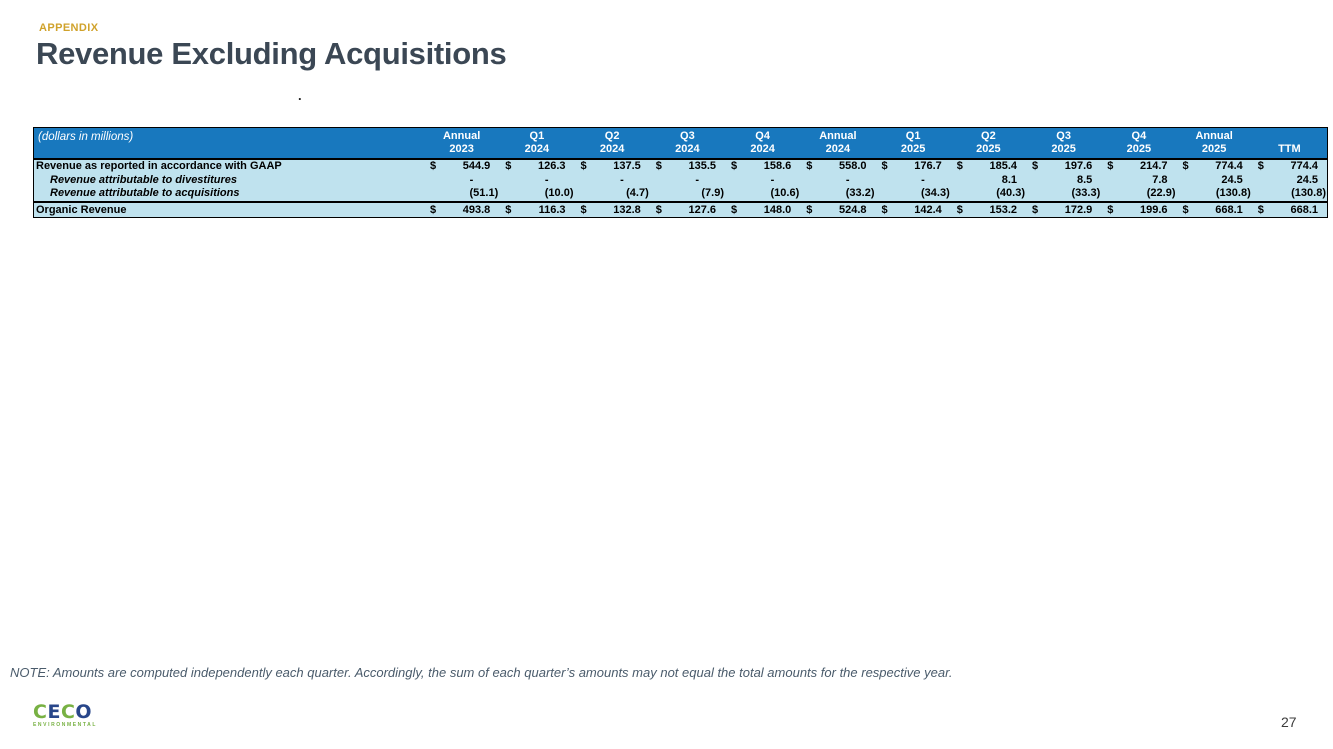 The width and height of the screenshot is (1333, 749). Describe the element at coordinates (537, 142) in the screenshot. I see `table-column-header-q1-2024: Q1 2024` at that location.